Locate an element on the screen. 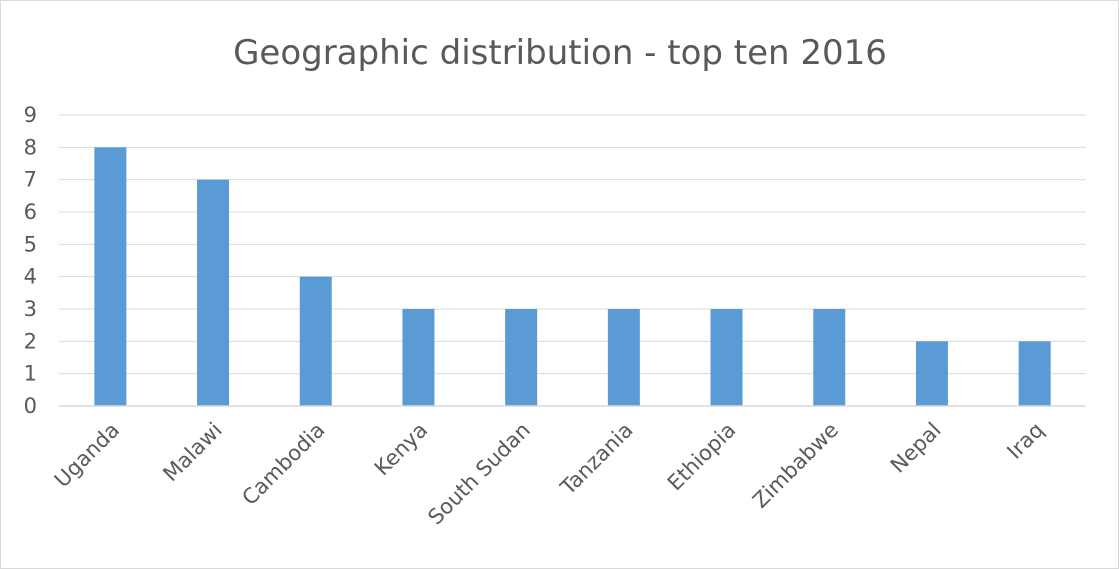  x-category-label: Uganda is located at coordinates (87, 455).